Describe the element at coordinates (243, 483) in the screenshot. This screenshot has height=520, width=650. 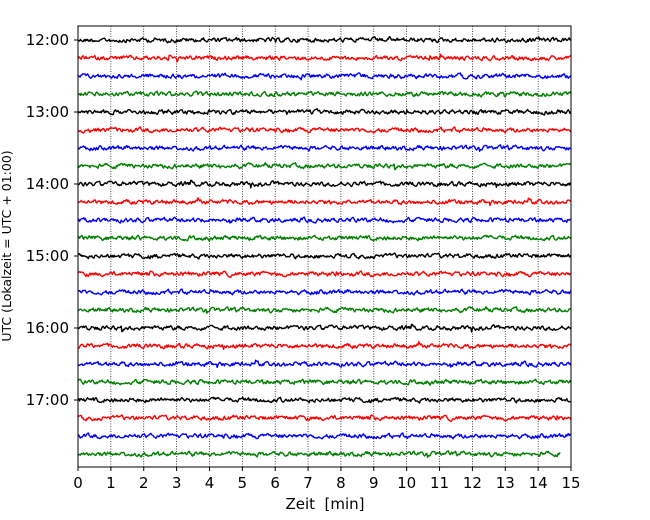
I see `x-tick-label: 5` at that location.